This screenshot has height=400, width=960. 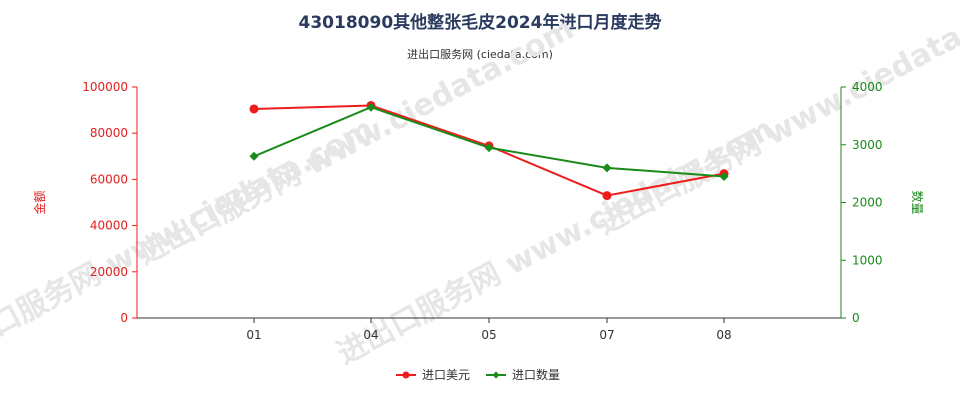 I want to click on left-tick-label: 100000, so click(x=105, y=87).